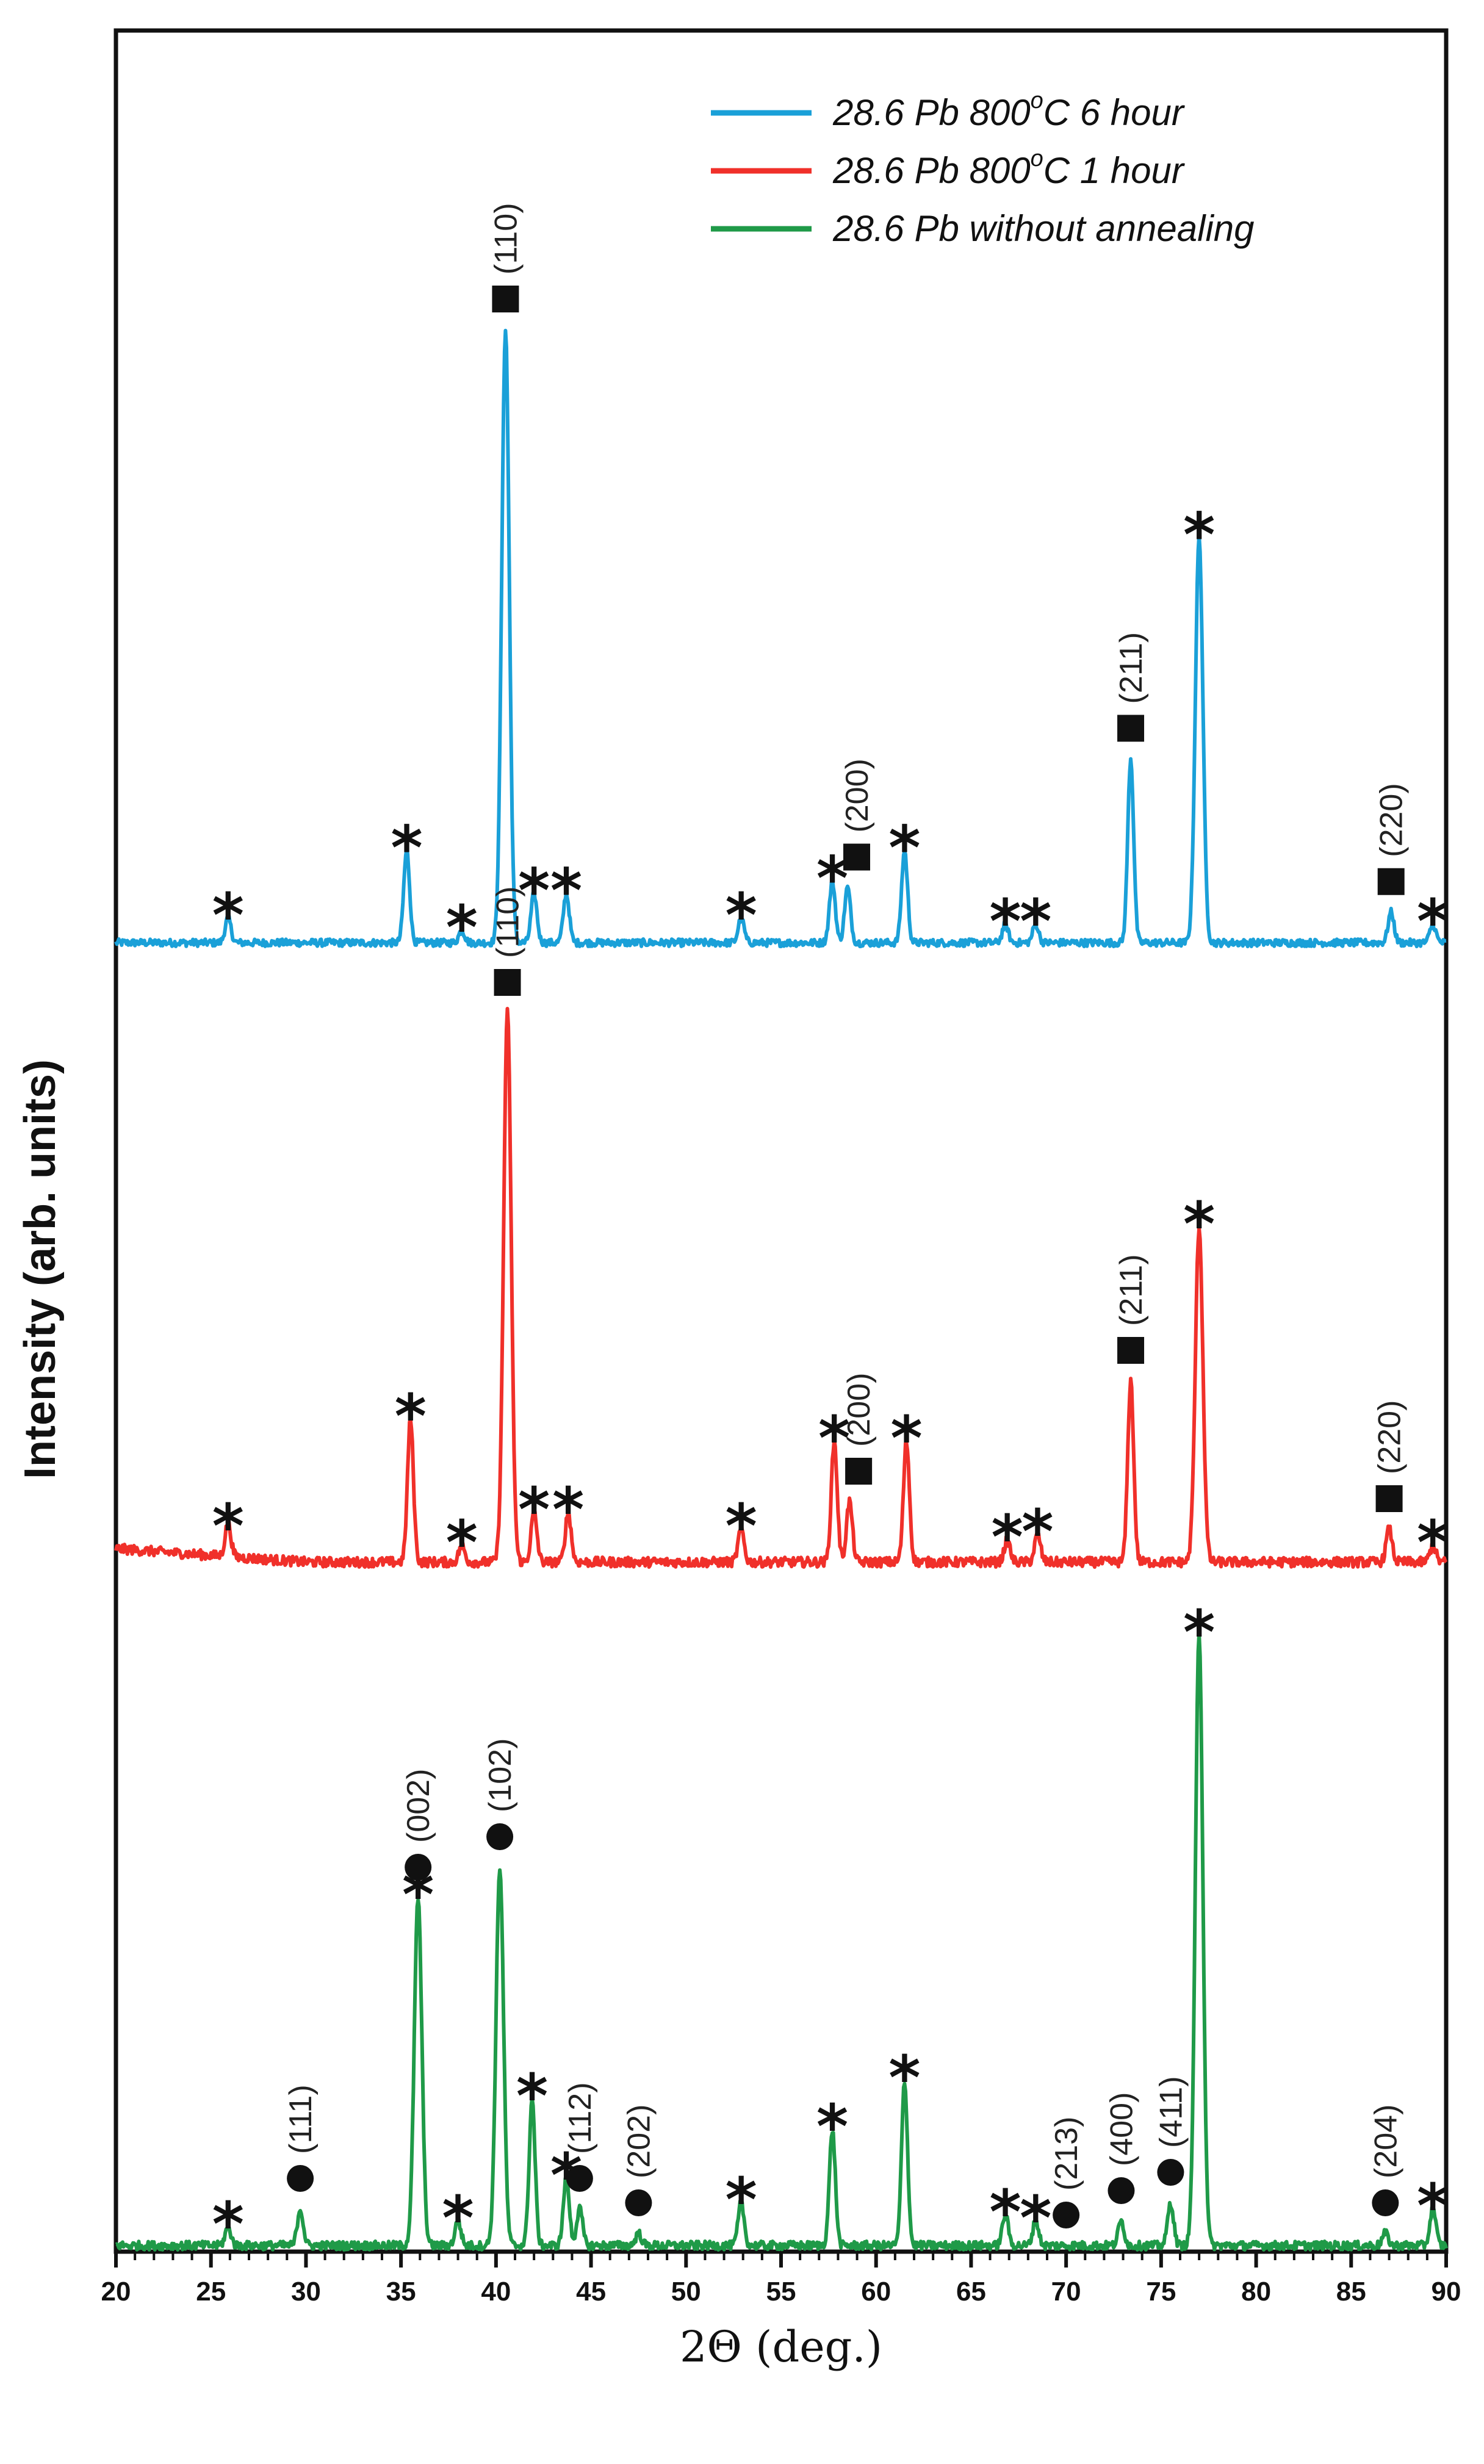 Image resolution: width=1484 pixels, height=2464 pixels. I want to click on x-tick-label: 50, so click(686, 2292).